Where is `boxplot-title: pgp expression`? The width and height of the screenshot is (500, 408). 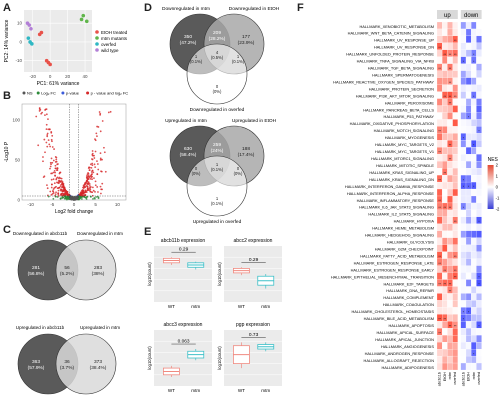
boxplot-title: pgp expression is located at coordinates (253, 325).